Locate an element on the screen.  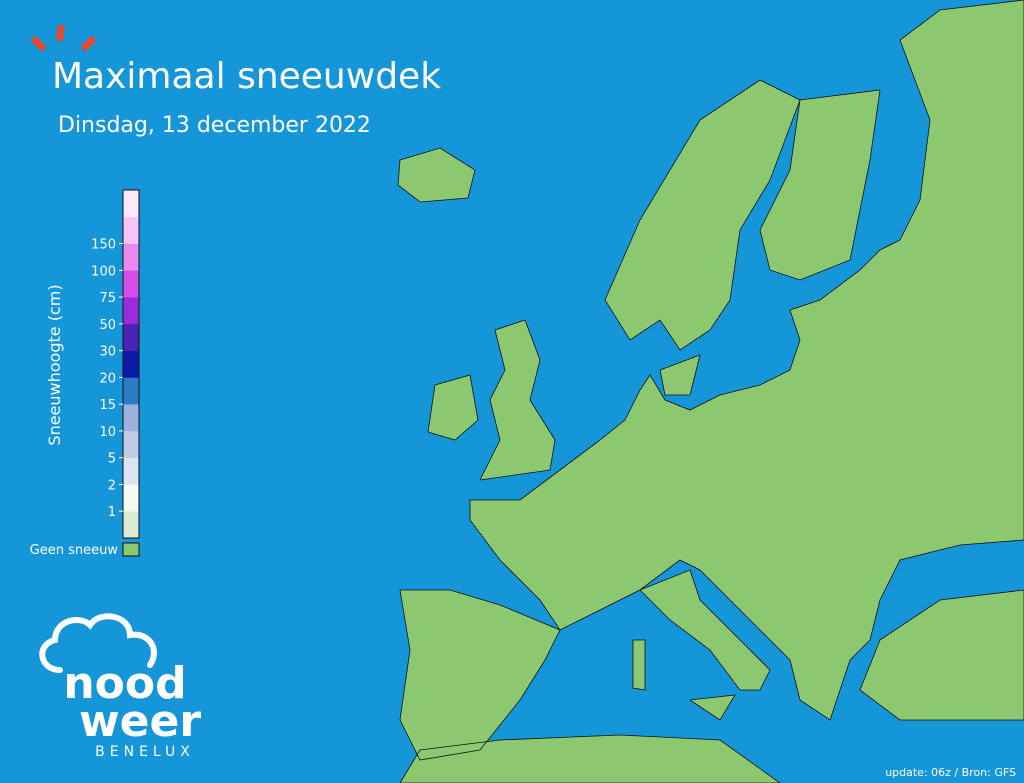
logo-tagline: BENELUX is located at coordinates (145, 752).